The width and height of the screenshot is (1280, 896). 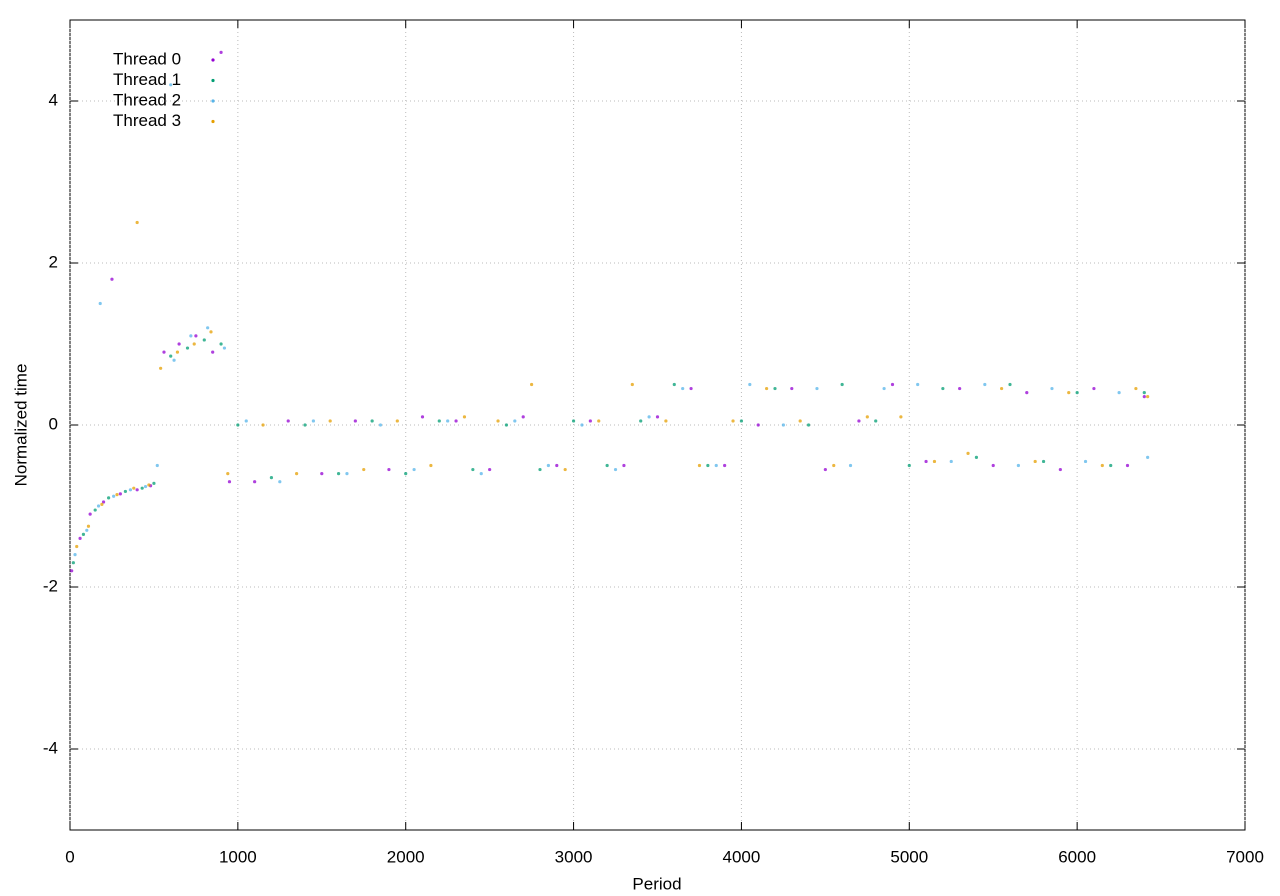 I want to click on x-tick-label: 0, so click(x=69, y=856).